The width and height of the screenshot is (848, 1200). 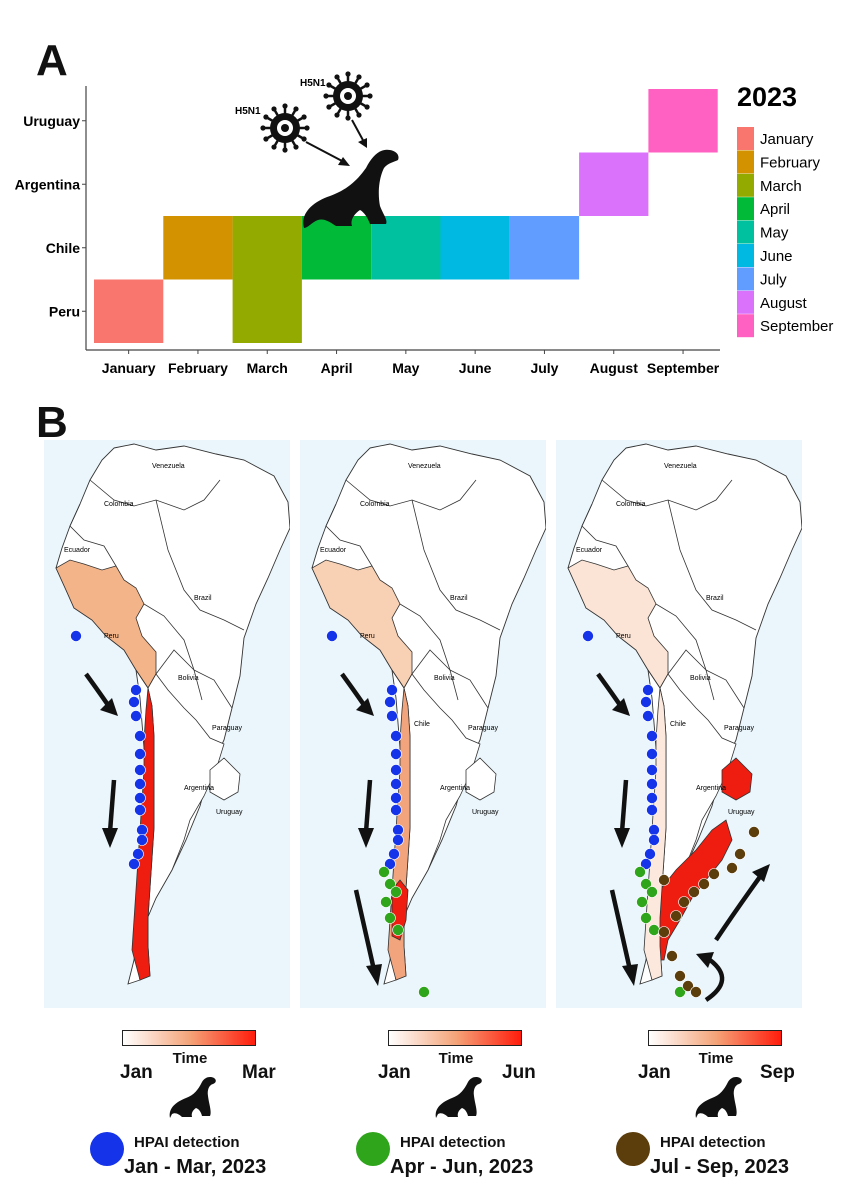 I want to click on x-tick-label: May, so click(x=405, y=368).